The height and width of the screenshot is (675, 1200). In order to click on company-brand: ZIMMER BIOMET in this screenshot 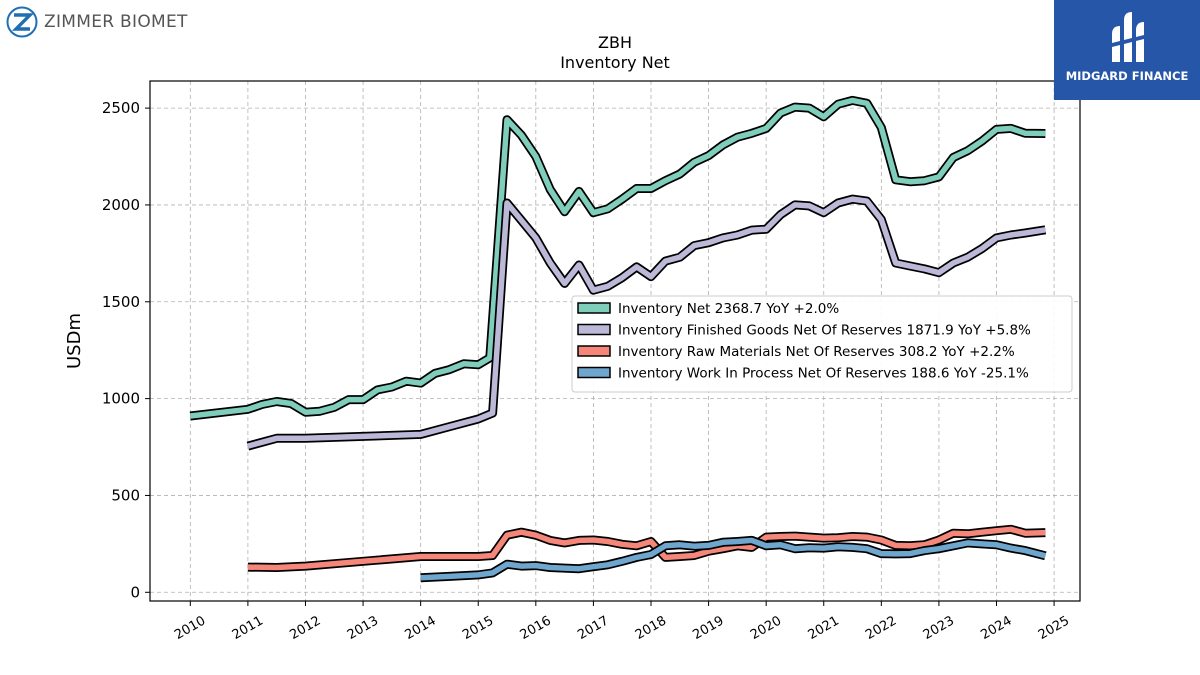, I will do `click(97, 22)`.